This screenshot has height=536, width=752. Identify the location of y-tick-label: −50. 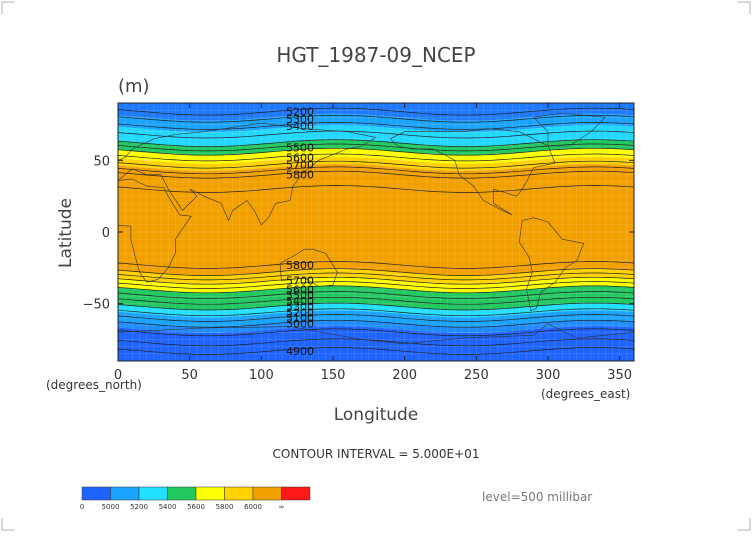
(96, 305).